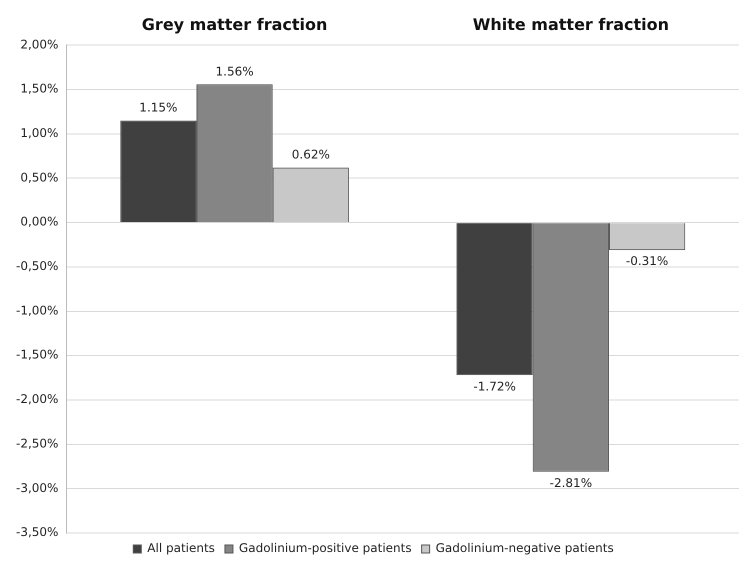  Describe the element at coordinates (525, 548) in the screenshot. I see `legend-label: Gadolinium-negative patients` at that location.